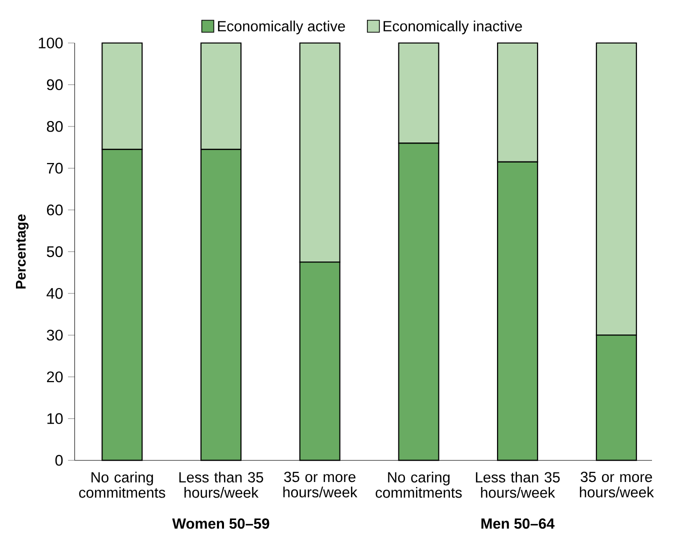 The height and width of the screenshot is (547, 673). I want to click on legend-label: Economically inactive, so click(453, 27).